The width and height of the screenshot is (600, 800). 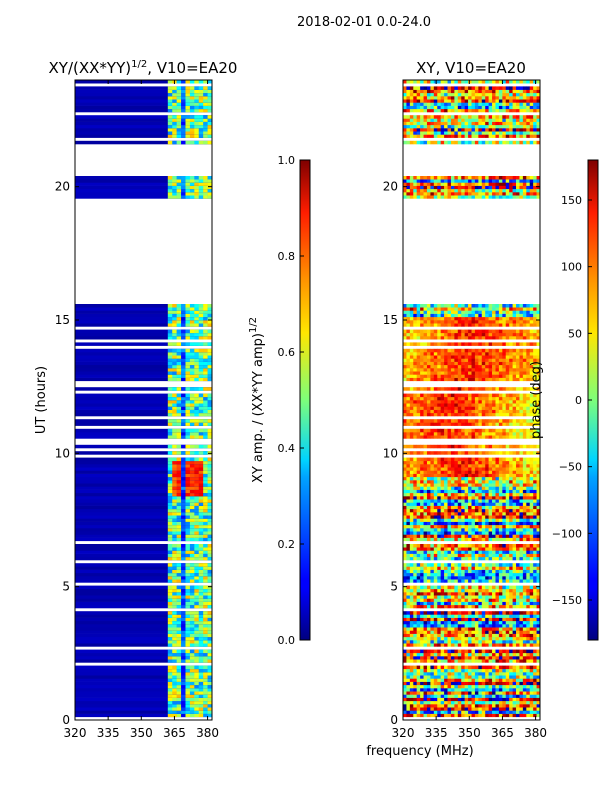 I want to click on colorbar-tick-label: 0.4, so click(x=287, y=448).